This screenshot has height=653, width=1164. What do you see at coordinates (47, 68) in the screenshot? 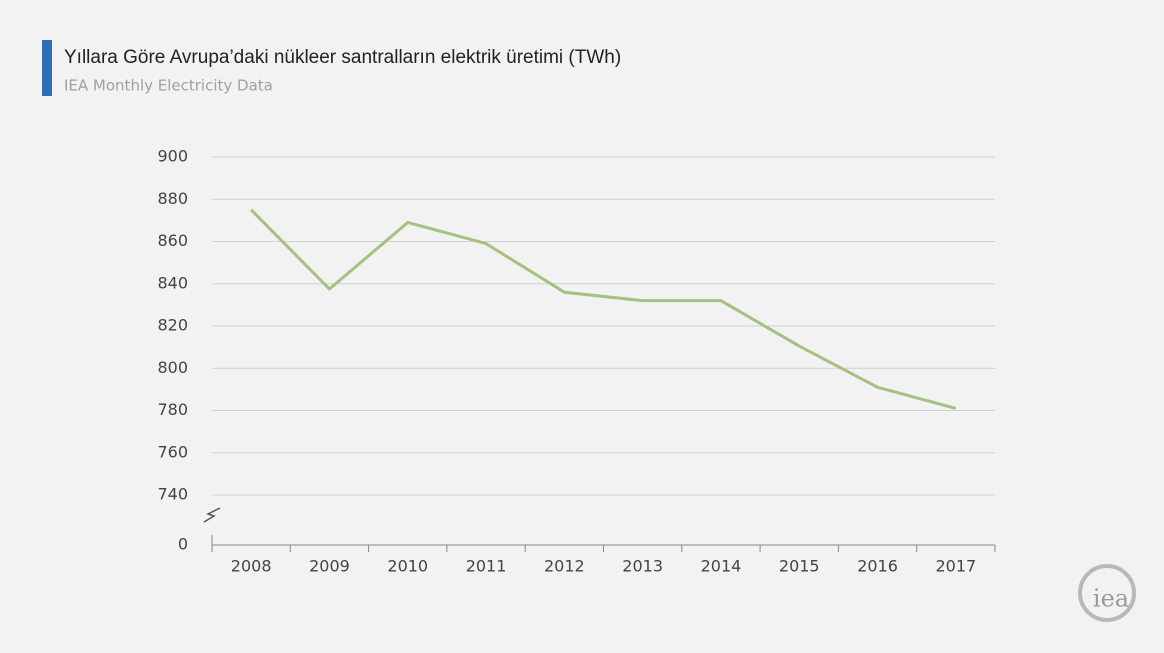
I see `title-accent` at bounding box center [47, 68].